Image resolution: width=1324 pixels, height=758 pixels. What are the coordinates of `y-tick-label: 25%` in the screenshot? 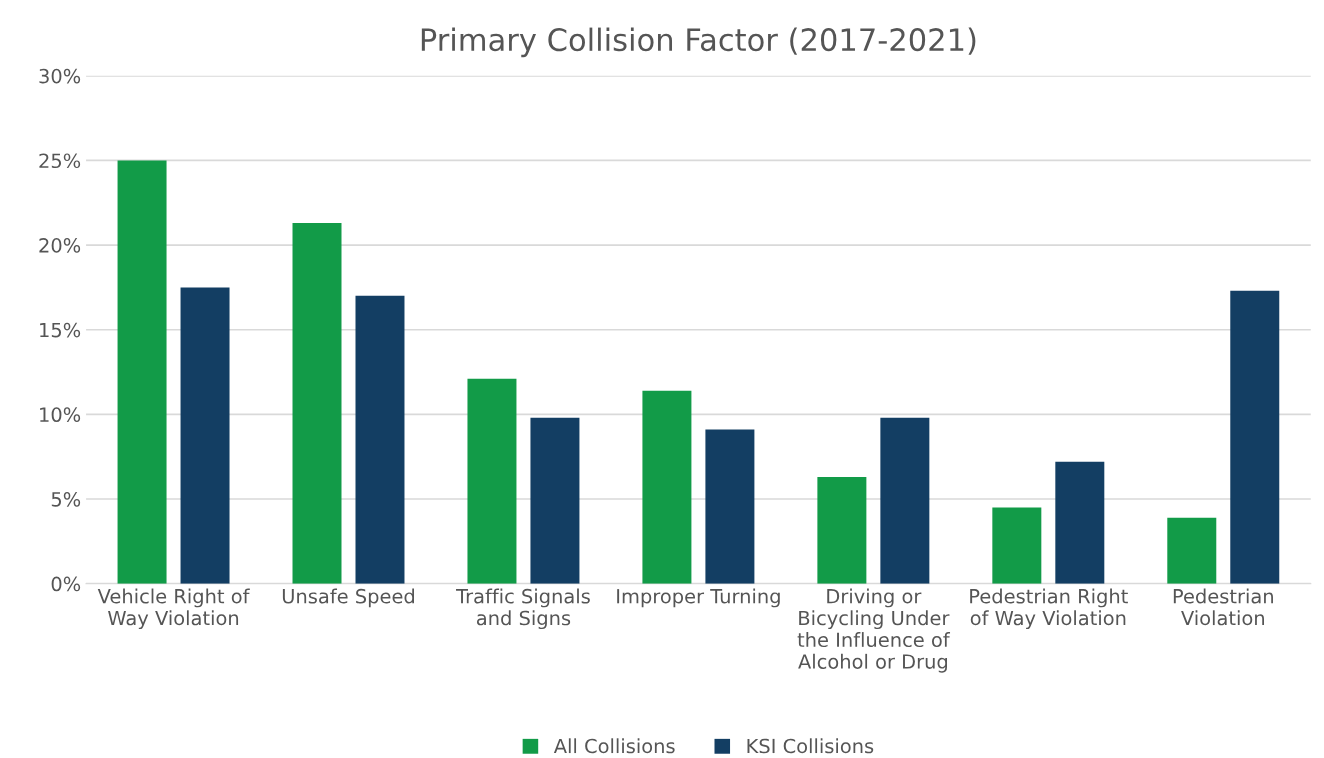 It's located at (60, 161).